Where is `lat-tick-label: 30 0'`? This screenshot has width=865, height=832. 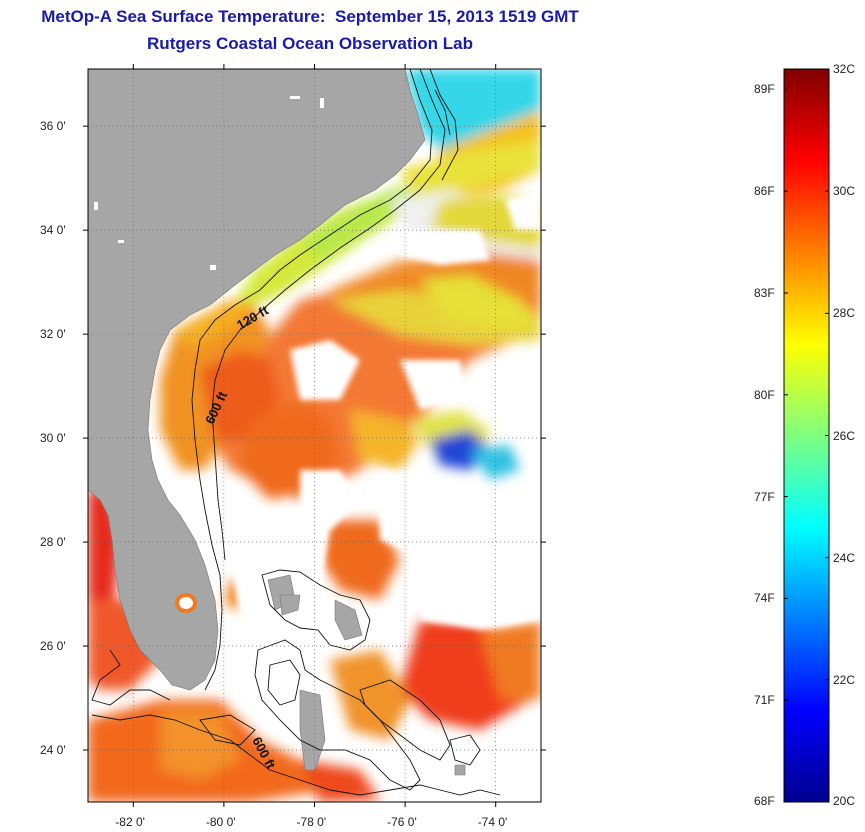
lat-tick-label: 30 0' is located at coordinates (53, 438).